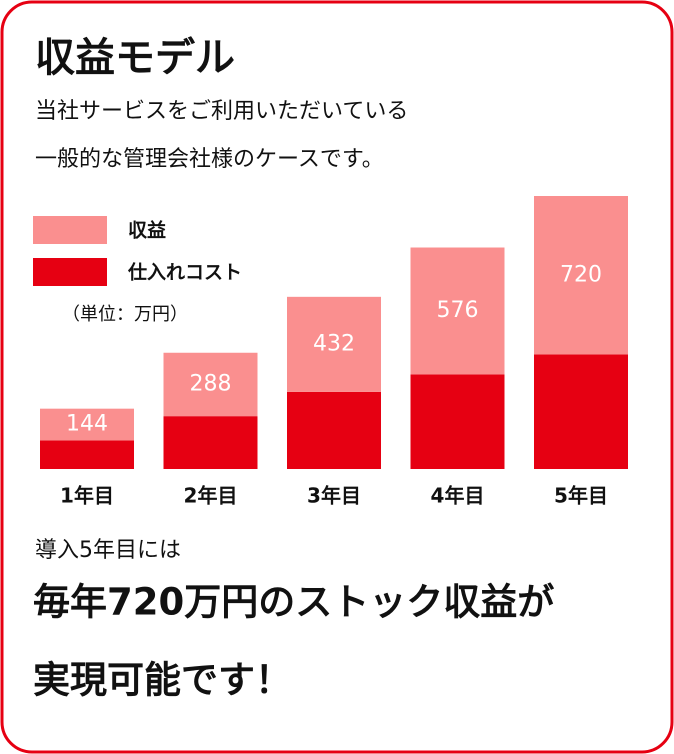 The width and height of the screenshot is (674, 754). Describe the element at coordinates (293, 602) in the screenshot. I see `headline: 毎年720万円のストック収益が` at that location.